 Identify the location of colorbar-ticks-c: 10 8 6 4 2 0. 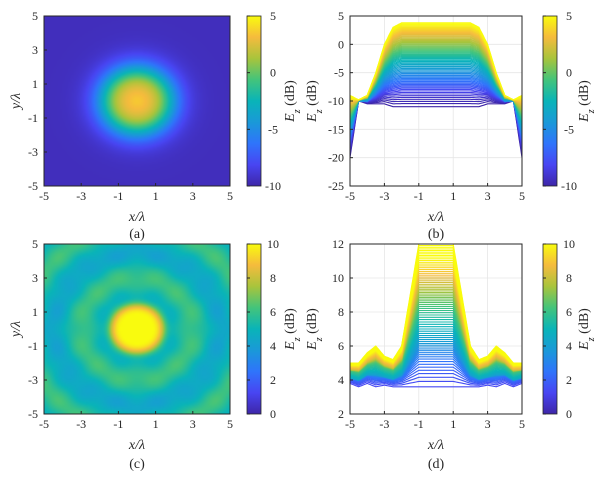
(263, 329).